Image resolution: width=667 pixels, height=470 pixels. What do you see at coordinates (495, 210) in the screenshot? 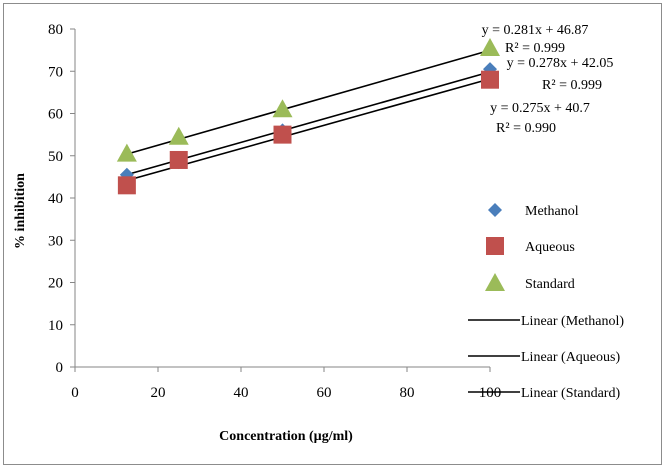
I see `legend-marker-methanol` at bounding box center [495, 210].